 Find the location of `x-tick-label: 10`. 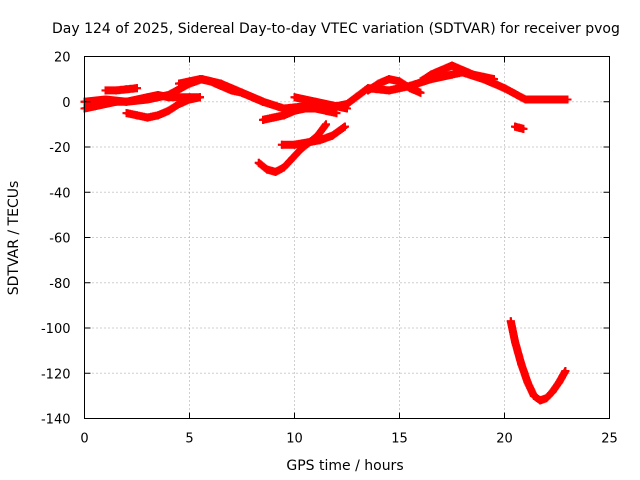

x-tick-label: 10 is located at coordinates (294, 439).